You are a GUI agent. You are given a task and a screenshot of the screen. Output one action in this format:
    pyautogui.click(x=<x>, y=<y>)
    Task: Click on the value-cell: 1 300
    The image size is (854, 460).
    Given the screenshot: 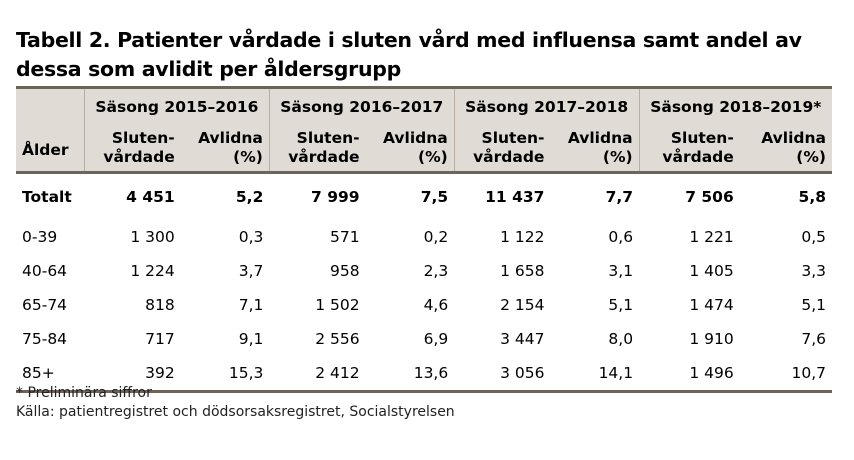 What is the action you would take?
    pyautogui.click(x=152, y=237)
    